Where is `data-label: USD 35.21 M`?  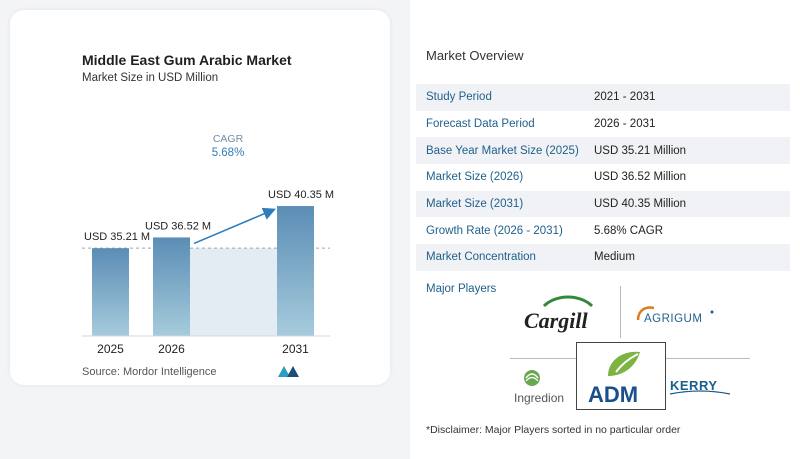 data-label: USD 35.21 M is located at coordinates (117, 237).